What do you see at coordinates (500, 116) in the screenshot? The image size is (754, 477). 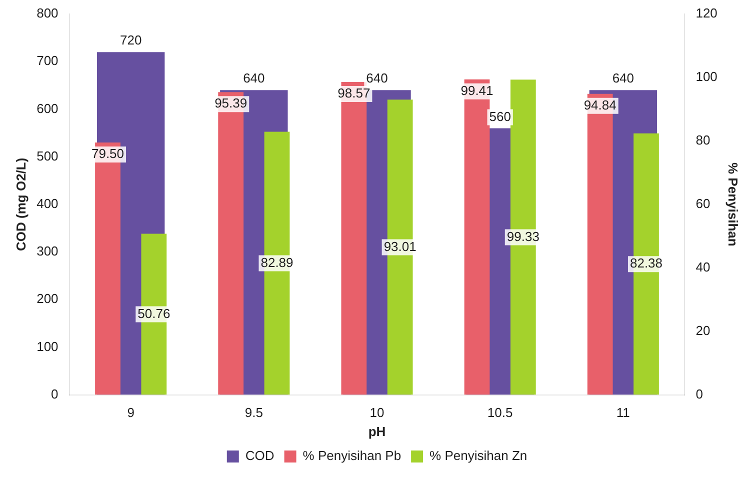 I see `data-label: 560` at bounding box center [500, 116].